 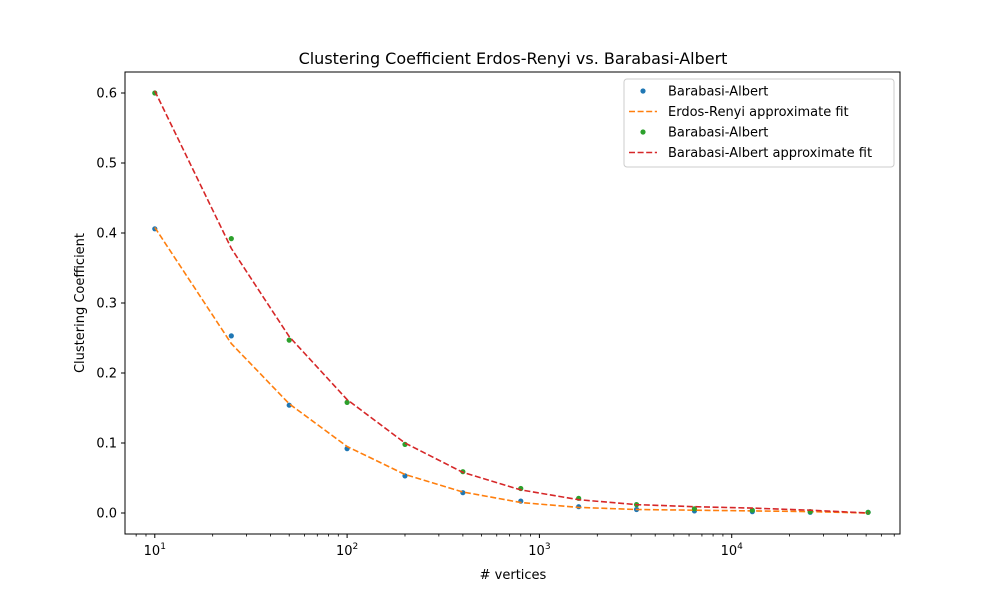 What do you see at coordinates (106, 164) in the screenshot?
I see `y-tick-label: 0.5` at bounding box center [106, 164].